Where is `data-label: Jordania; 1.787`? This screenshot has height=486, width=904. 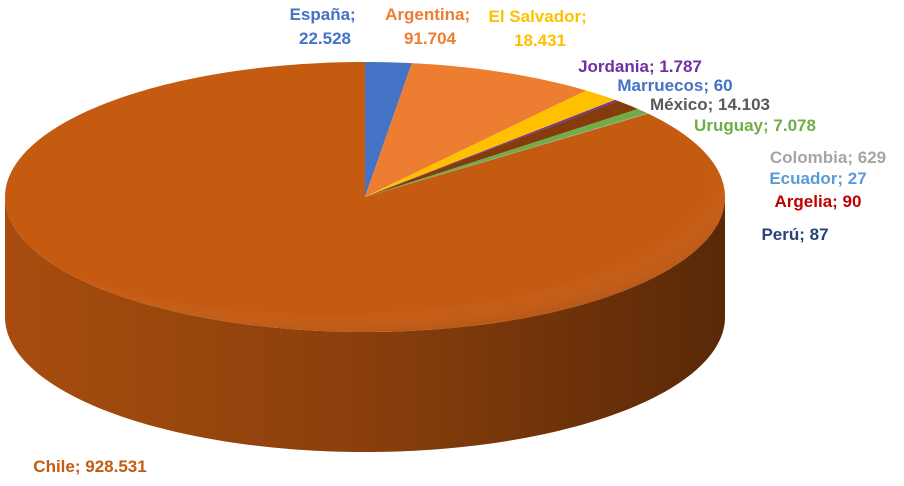
data-label: Jordania; 1.787 is located at coordinates (640, 66).